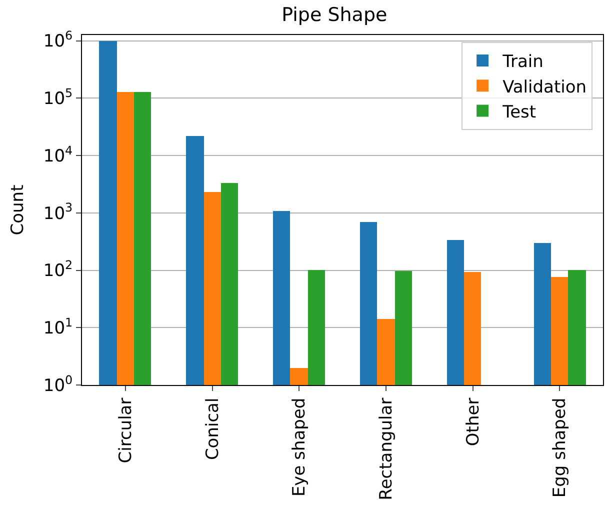  I want to click on y-tick-label: 10$^{1}$, so click(58, 327).